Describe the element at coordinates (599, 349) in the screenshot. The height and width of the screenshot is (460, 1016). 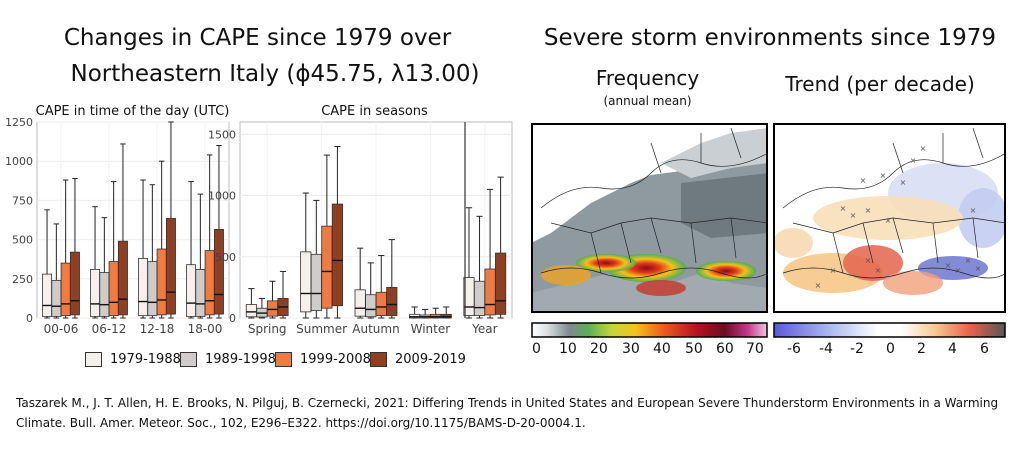
I see `cbar1-tick: 20` at that location.